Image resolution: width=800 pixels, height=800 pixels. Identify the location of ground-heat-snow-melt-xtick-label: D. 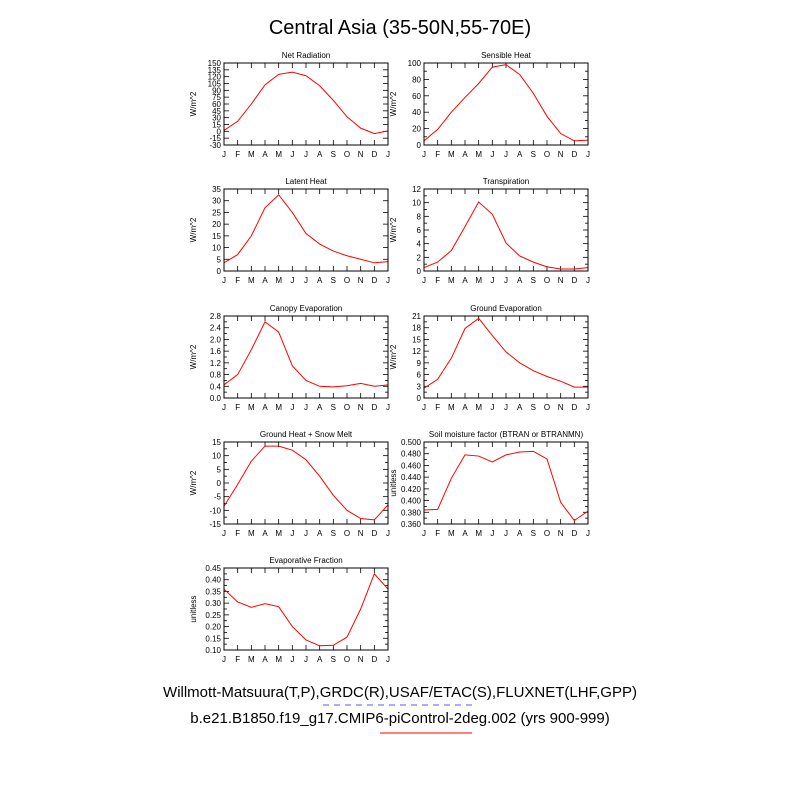
(374, 533).